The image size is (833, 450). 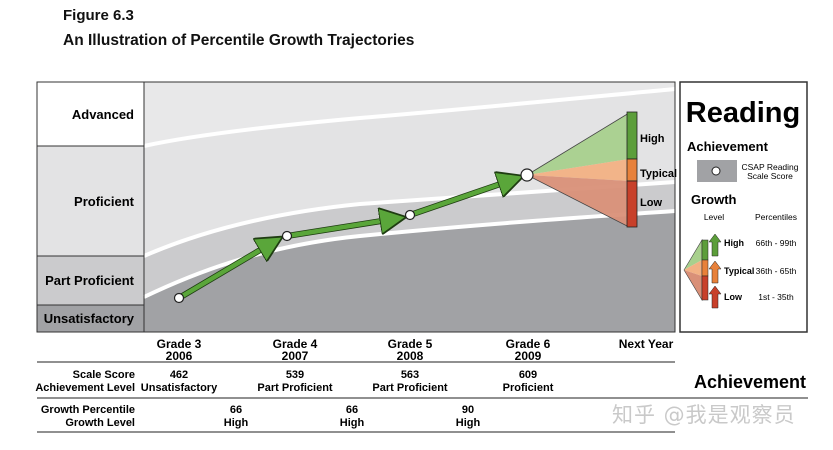 I want to click on legend-col-percentiles: Percentiles, so click(x=776, y=217).